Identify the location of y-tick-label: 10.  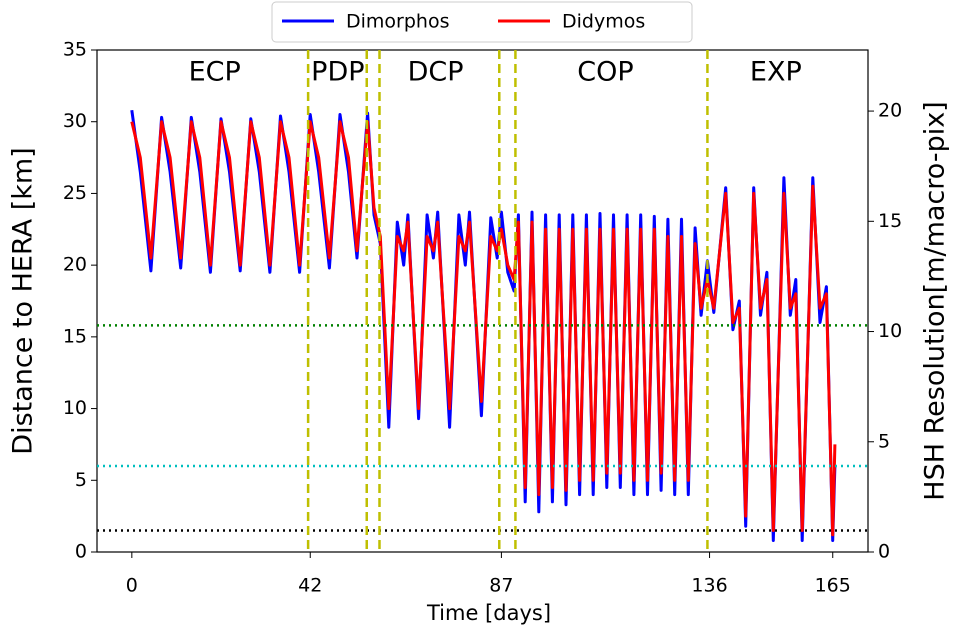
(75, 408).